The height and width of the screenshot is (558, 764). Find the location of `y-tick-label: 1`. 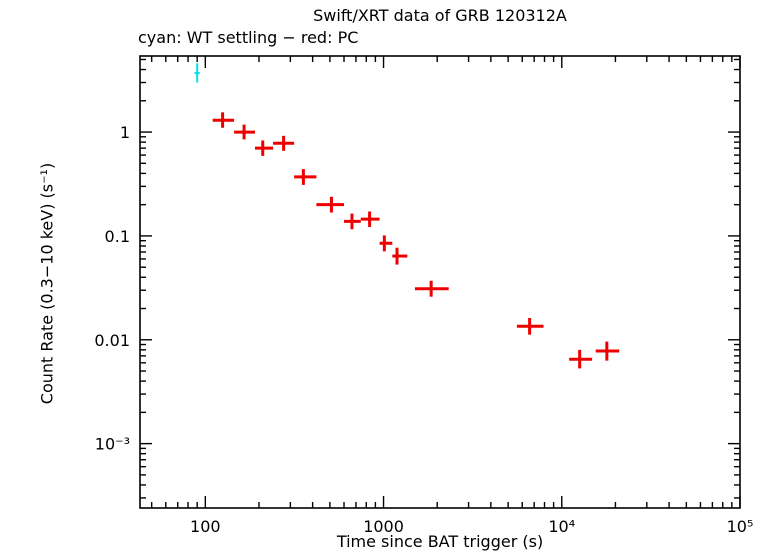

y-tick-label: 1 is located at coordinates (125, 132).